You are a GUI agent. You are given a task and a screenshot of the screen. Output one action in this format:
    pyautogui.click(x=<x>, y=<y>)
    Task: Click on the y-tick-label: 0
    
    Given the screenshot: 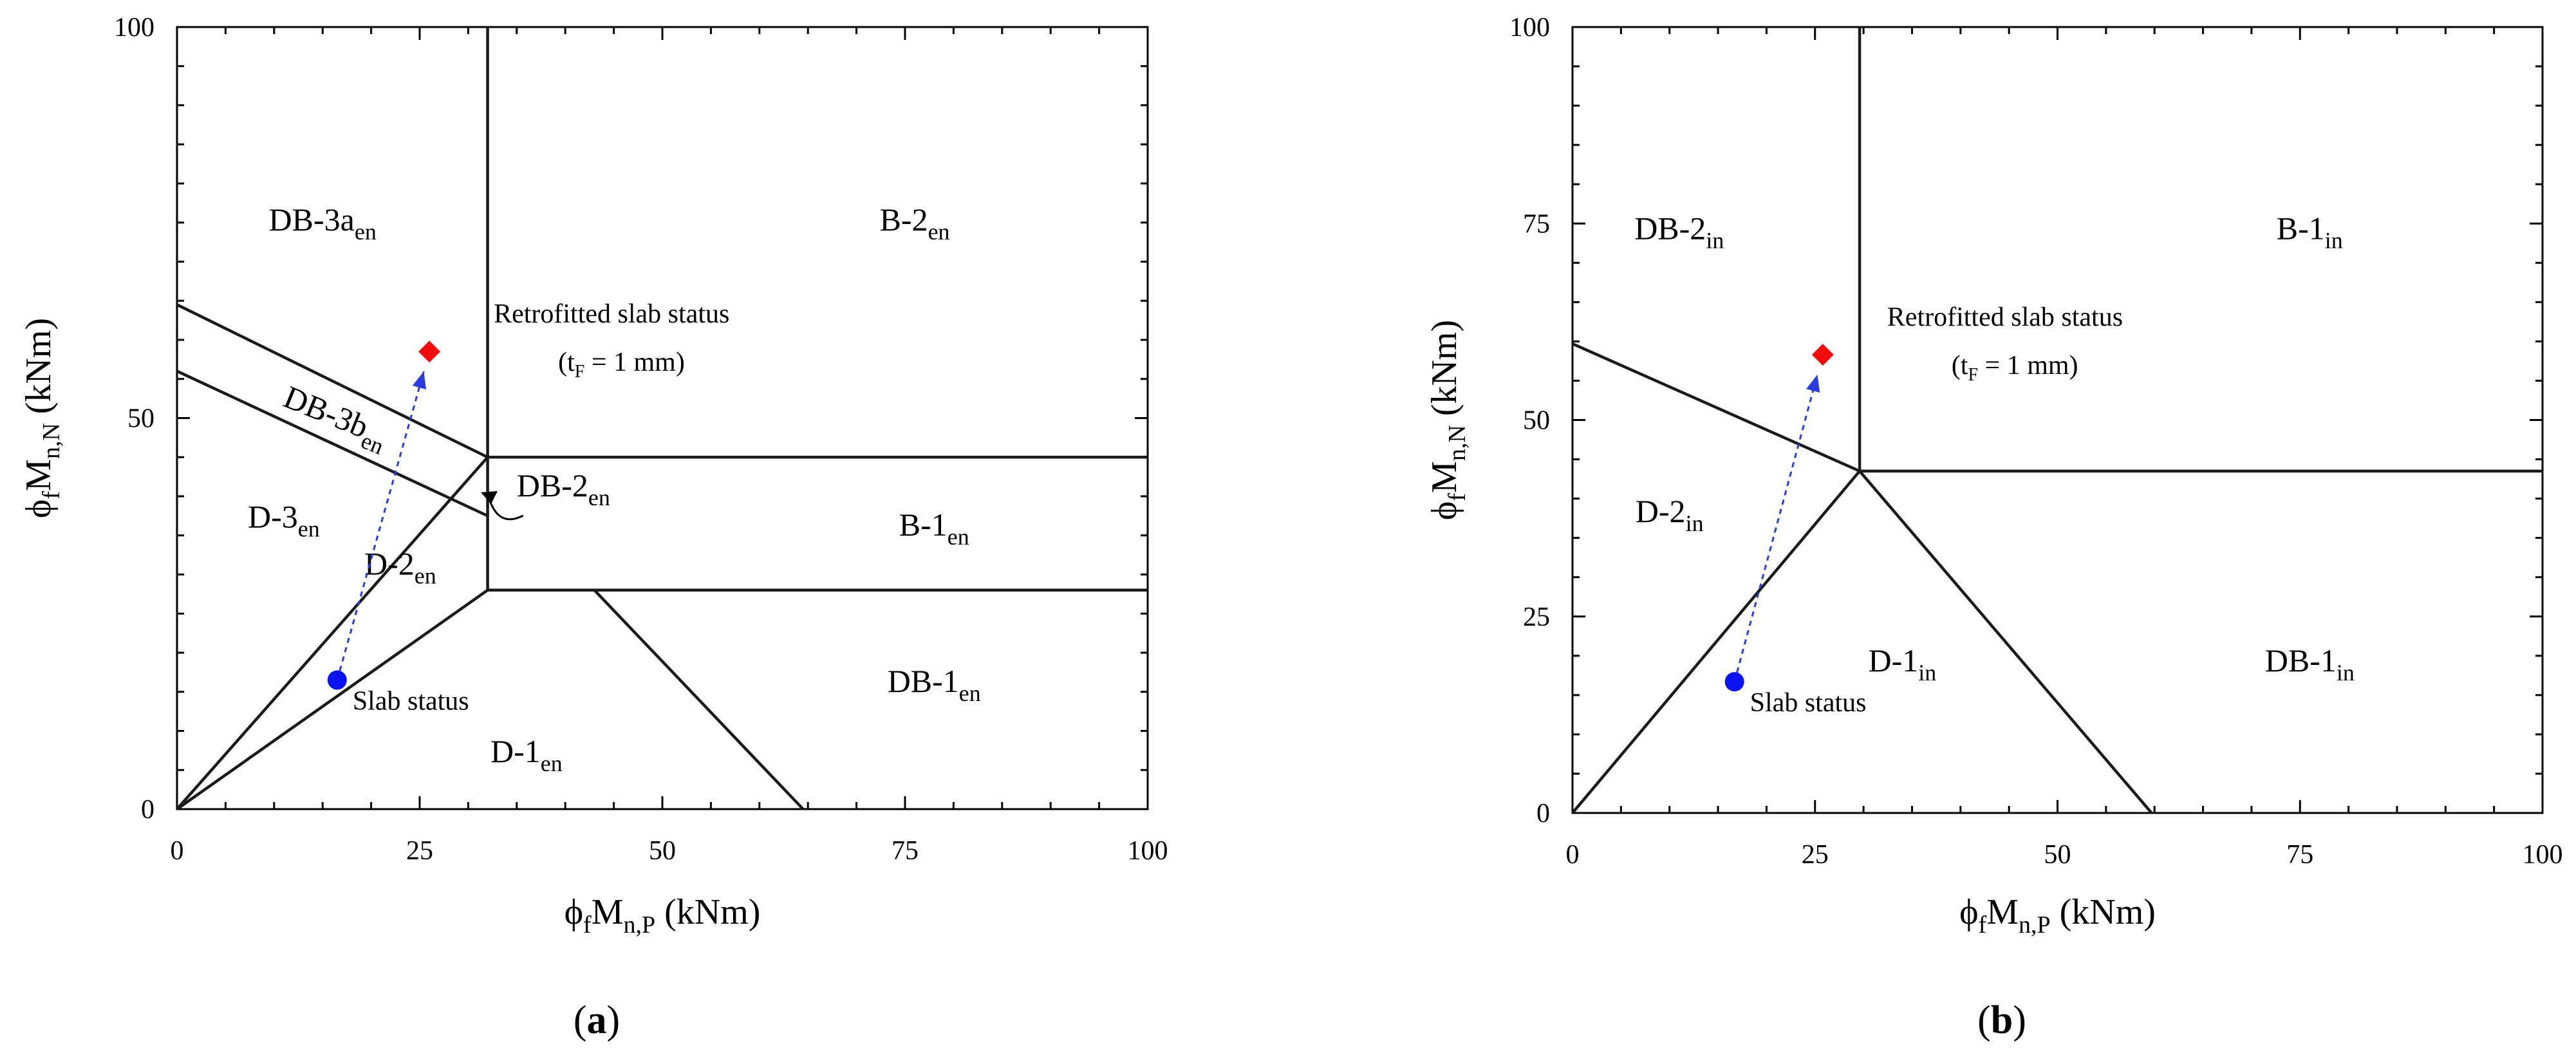 What is the action you would take?
    pyautogui.click(x=1543, y=813)
    